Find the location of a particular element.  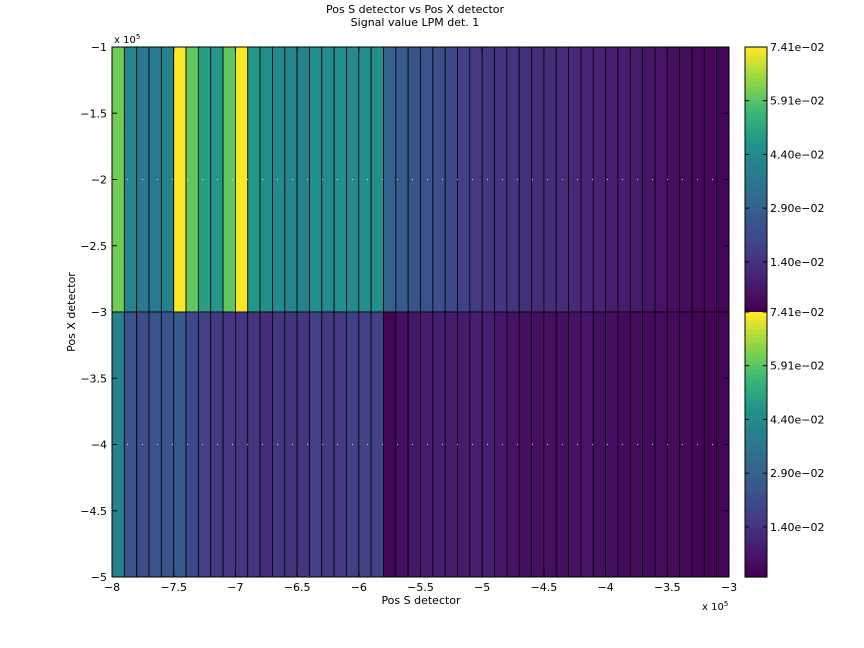

x-tick-label: −6 is located at coordinates (359, 587).